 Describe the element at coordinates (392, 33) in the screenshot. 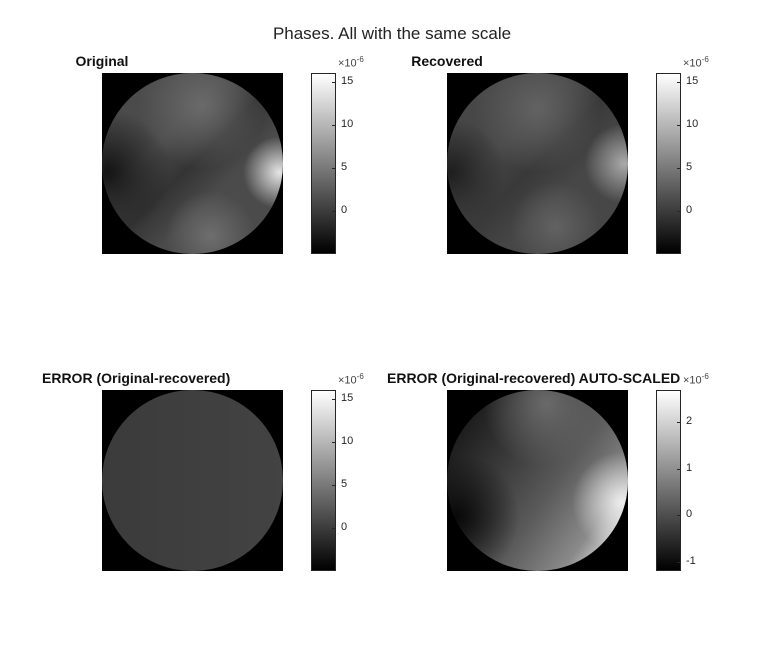

I see `figure-title: Phases. All with the same scale` at that location.